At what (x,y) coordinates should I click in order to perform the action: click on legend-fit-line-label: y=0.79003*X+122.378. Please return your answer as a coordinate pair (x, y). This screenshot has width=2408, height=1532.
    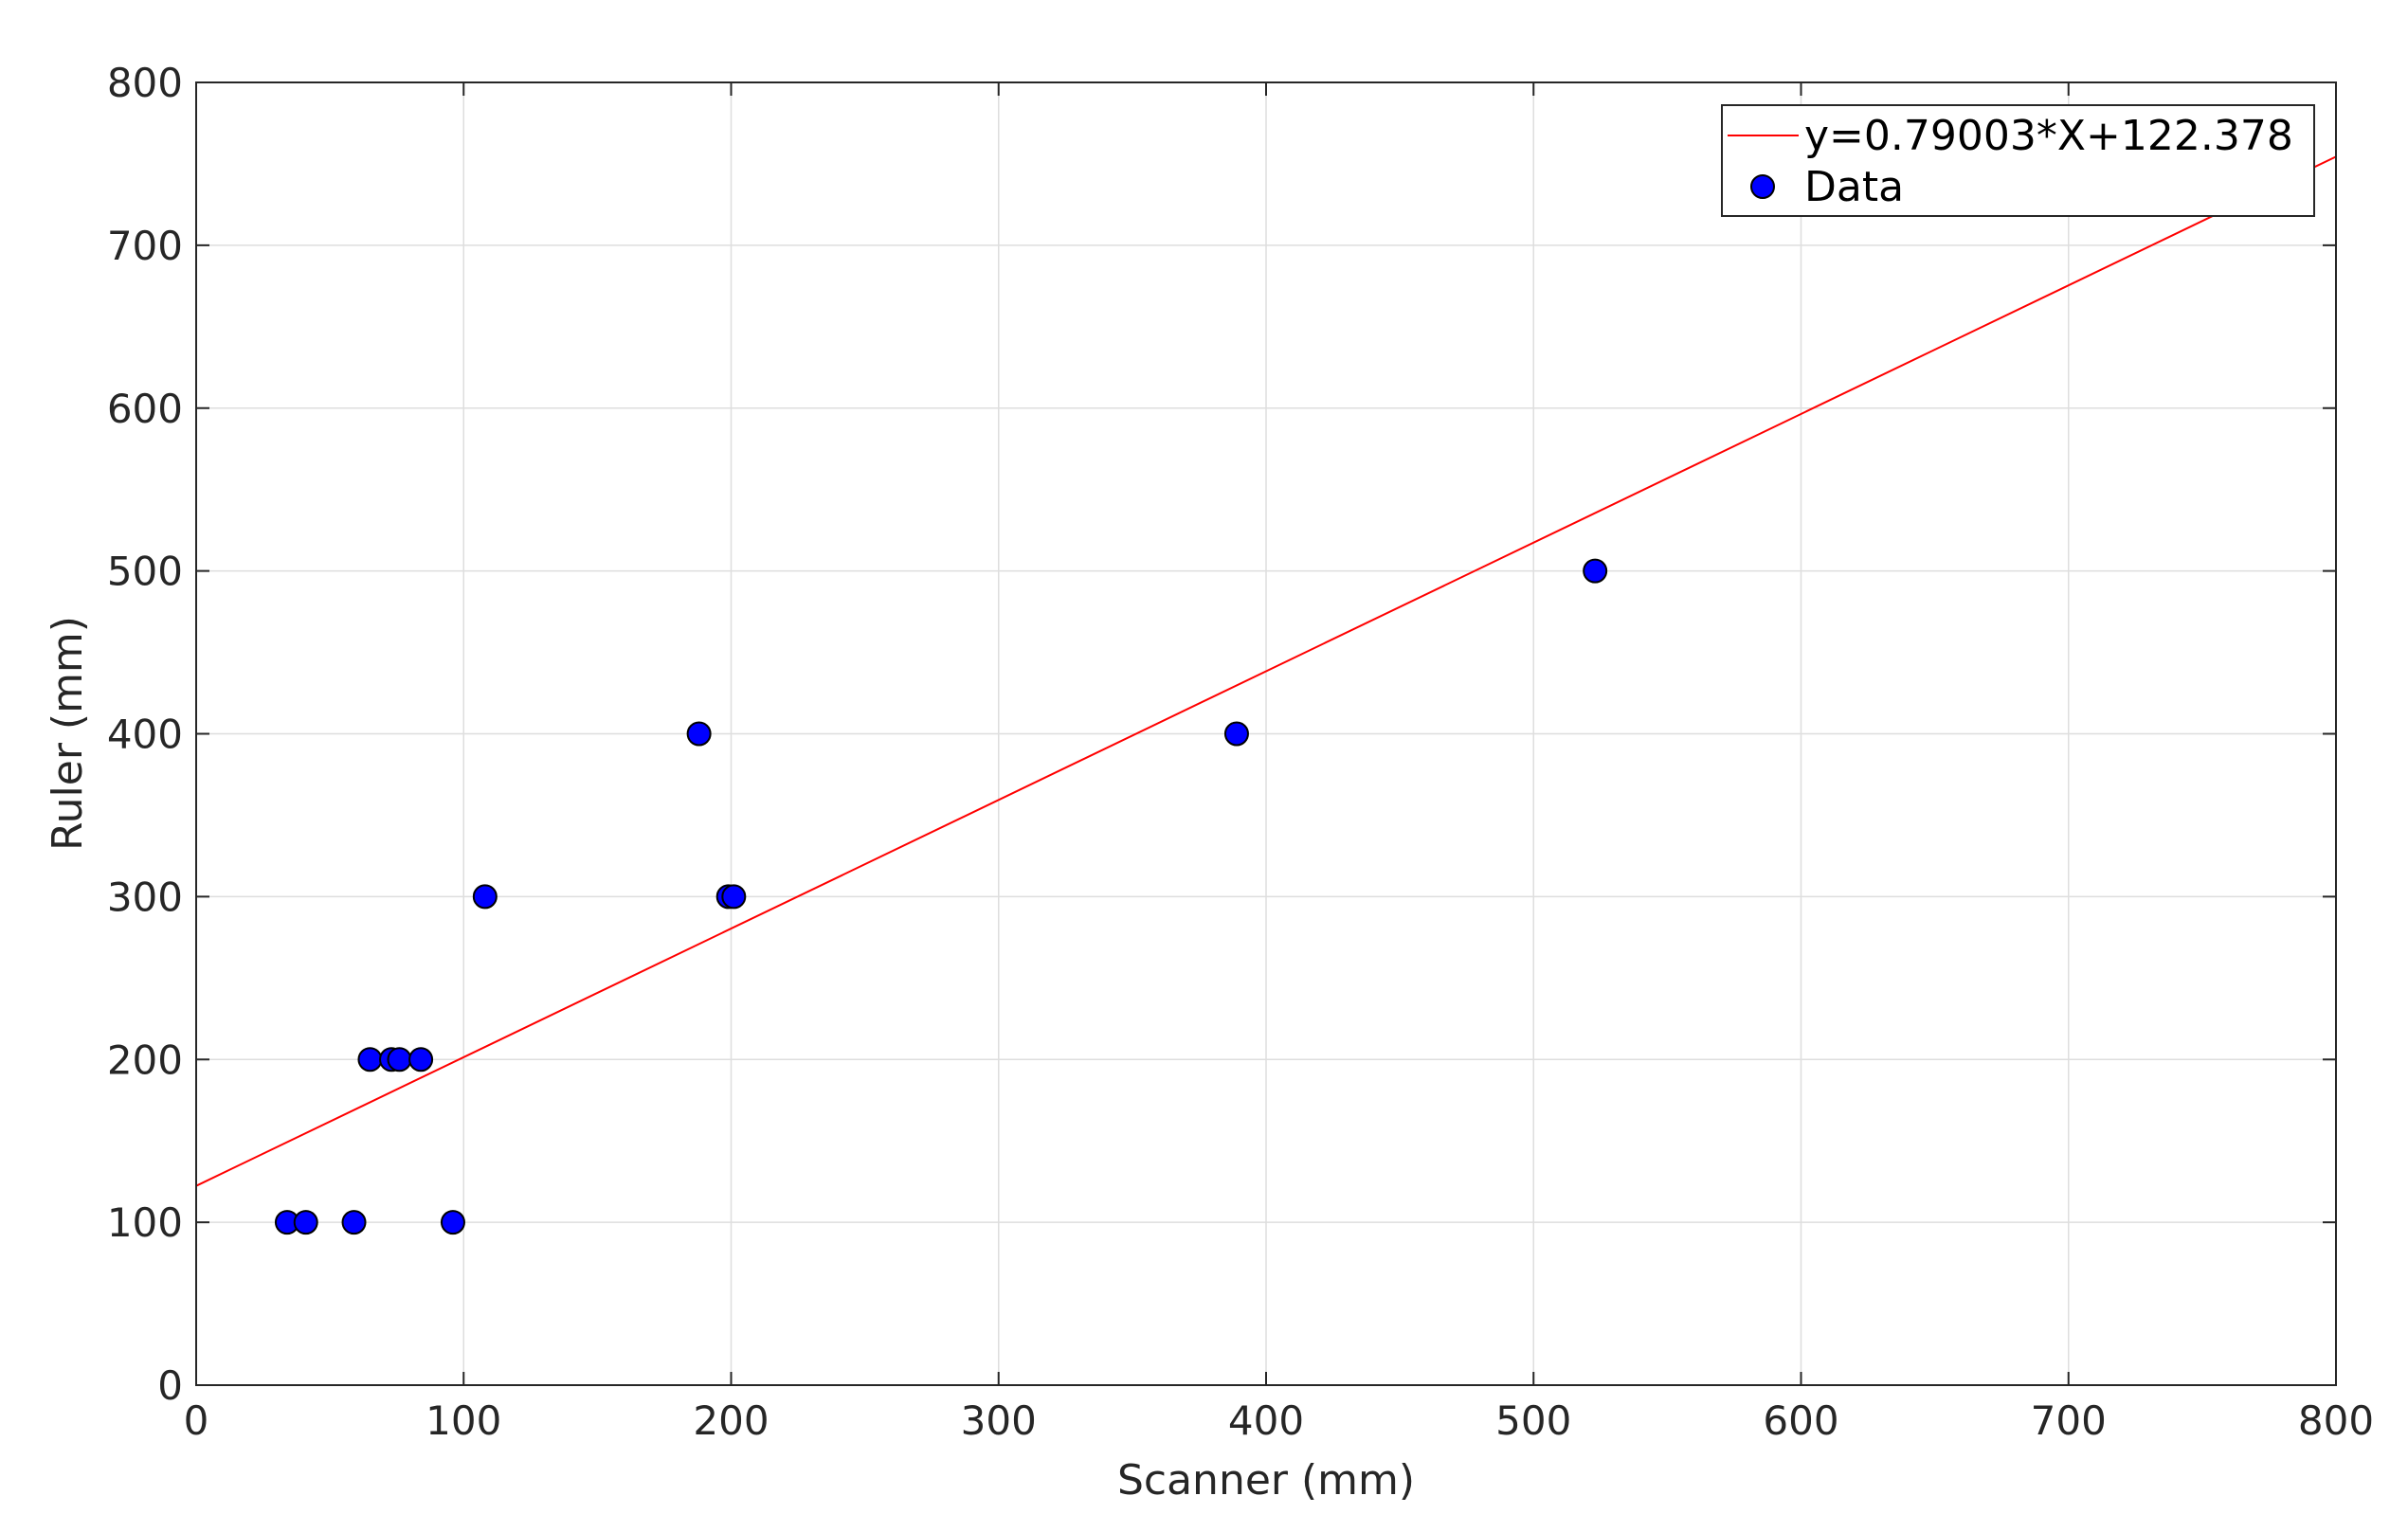
    Looking at the image, I should click on (2048, 136).